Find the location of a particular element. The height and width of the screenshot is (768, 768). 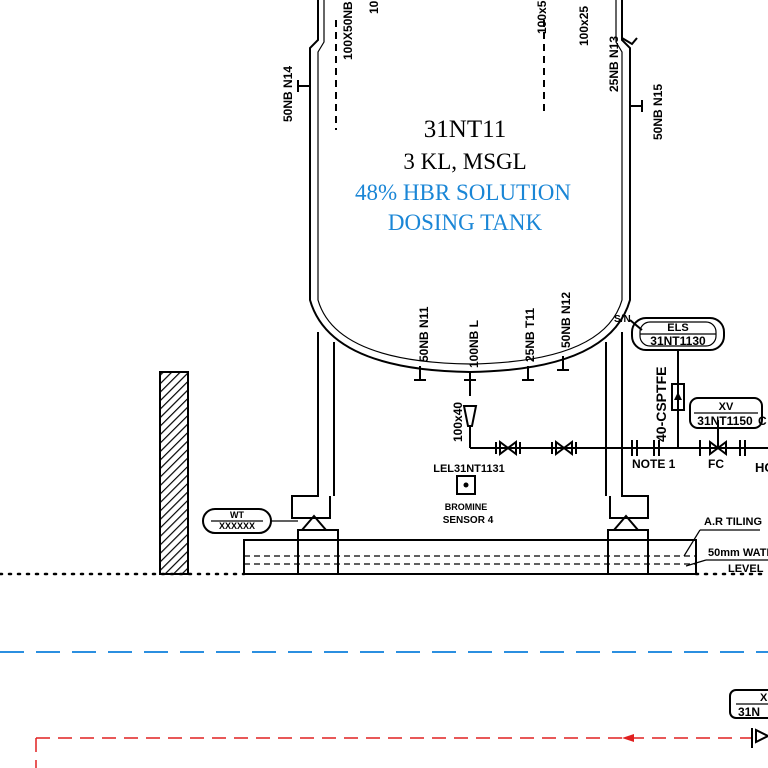

xv-instrument: XV 31NT1150 C is located at coordinates (728, 413).